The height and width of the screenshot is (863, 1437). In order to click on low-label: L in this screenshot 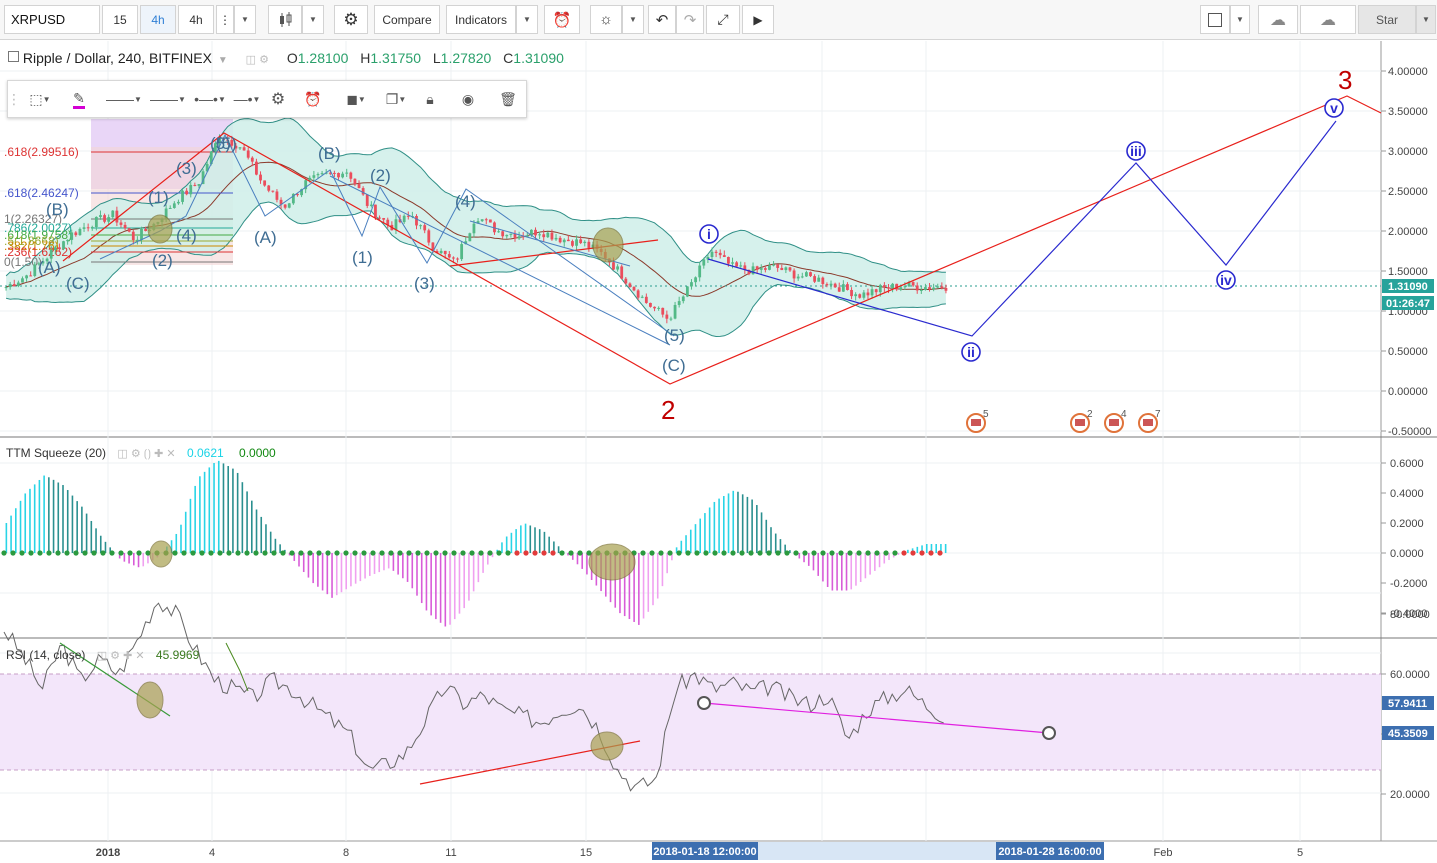, I will do `click(436, 58)`.